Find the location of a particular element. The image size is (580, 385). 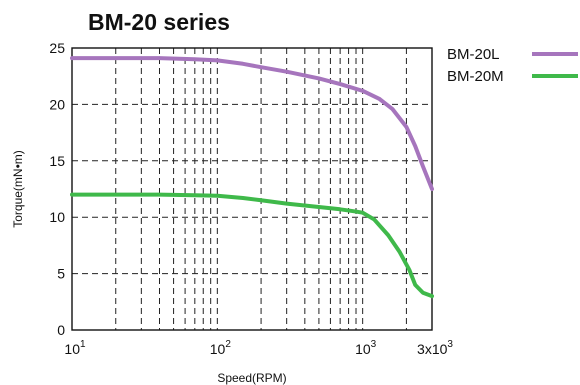

x-tick-label: 10¹ is located at coordinates (75, 348).